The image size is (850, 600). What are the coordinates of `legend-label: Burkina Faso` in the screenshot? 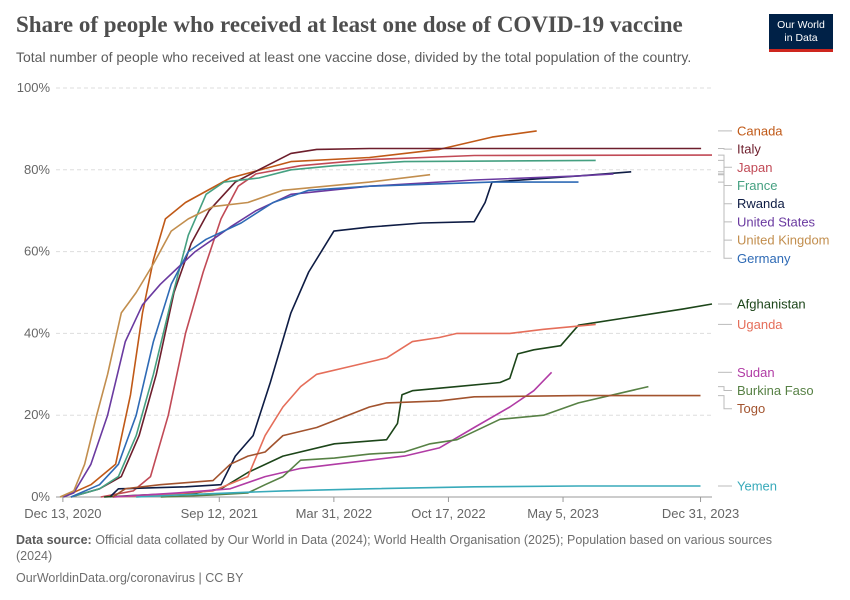 It's located at (775, 390).